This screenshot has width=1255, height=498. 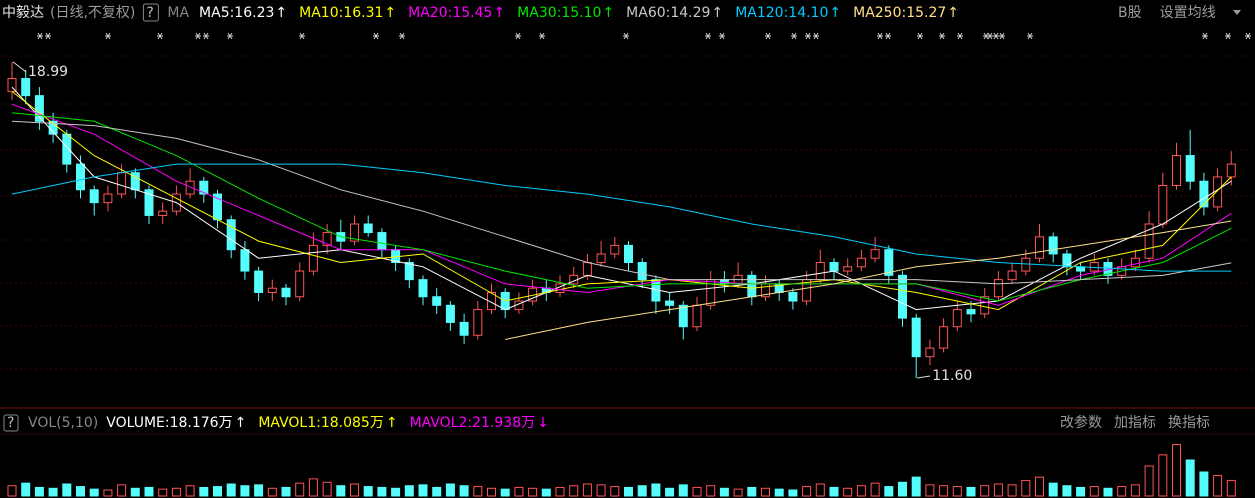 I want to click on volume-arrow: ↓, so click(x=543, y=423).